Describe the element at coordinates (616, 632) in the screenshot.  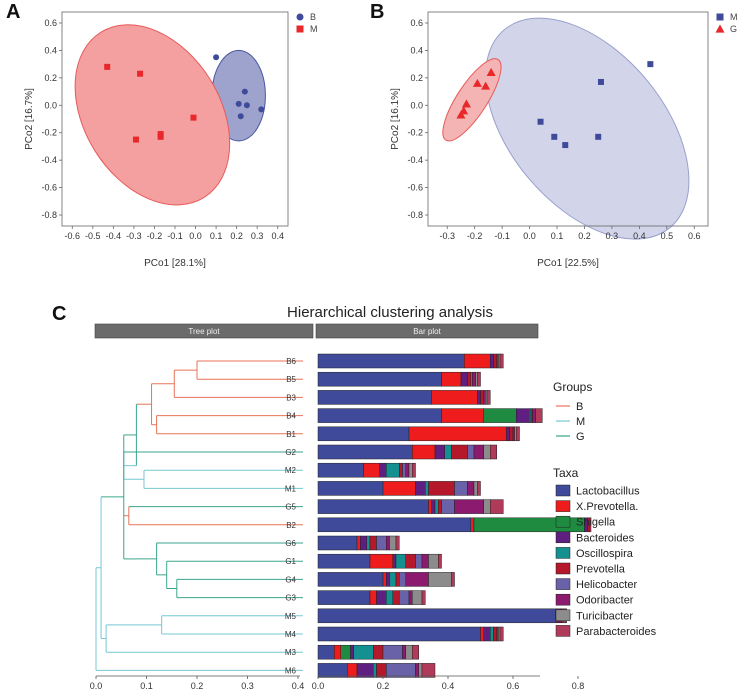
I see `taxa-legend-label-parabacteroides: Parabacteroides` at that location.